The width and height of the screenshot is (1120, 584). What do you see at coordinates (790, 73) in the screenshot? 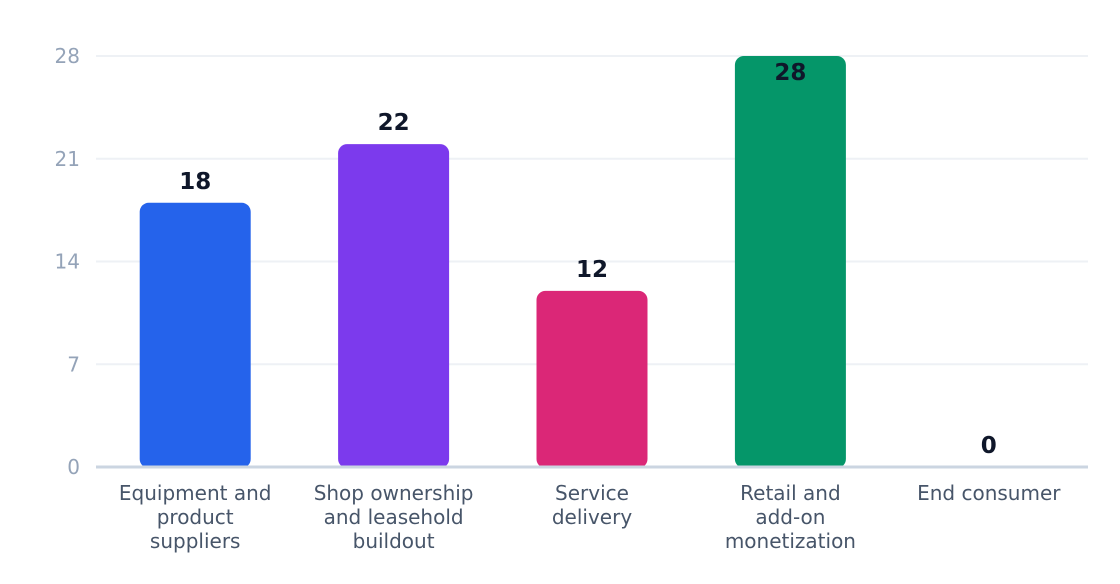
I see `bar-value-label: 28` at bounding box center [790, 73].